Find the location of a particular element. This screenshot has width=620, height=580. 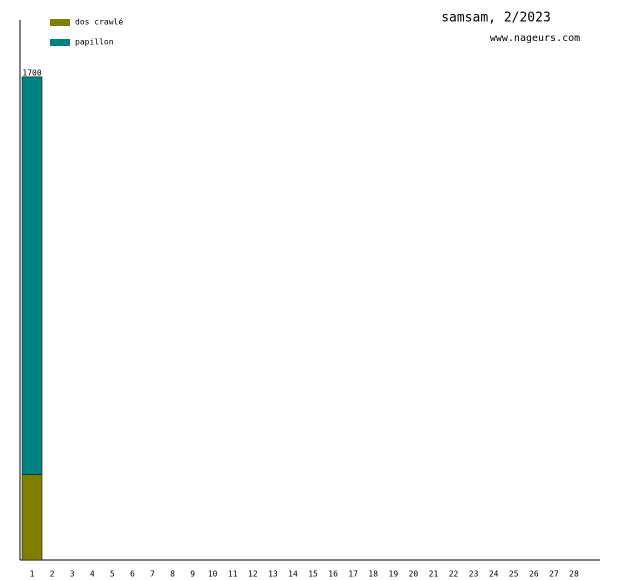

x-tick-label: 9 is located at coordinates (192, 574).